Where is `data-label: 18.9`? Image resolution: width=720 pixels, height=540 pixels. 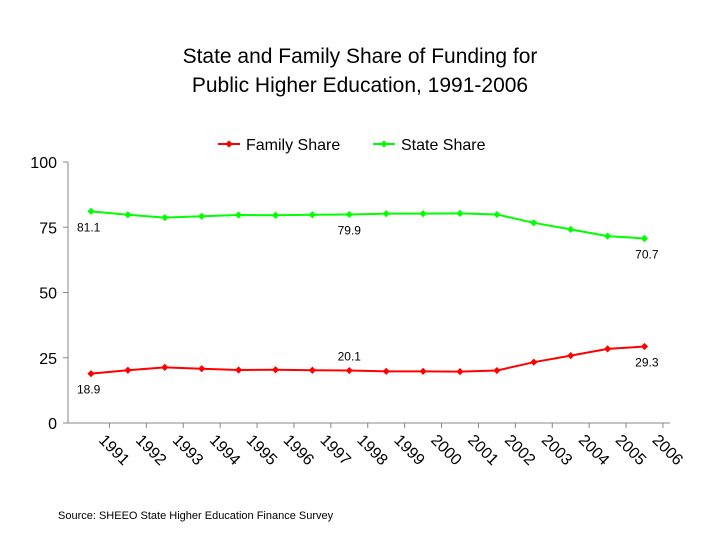
data-label: 18.9 is located at coordinates (89, 390).